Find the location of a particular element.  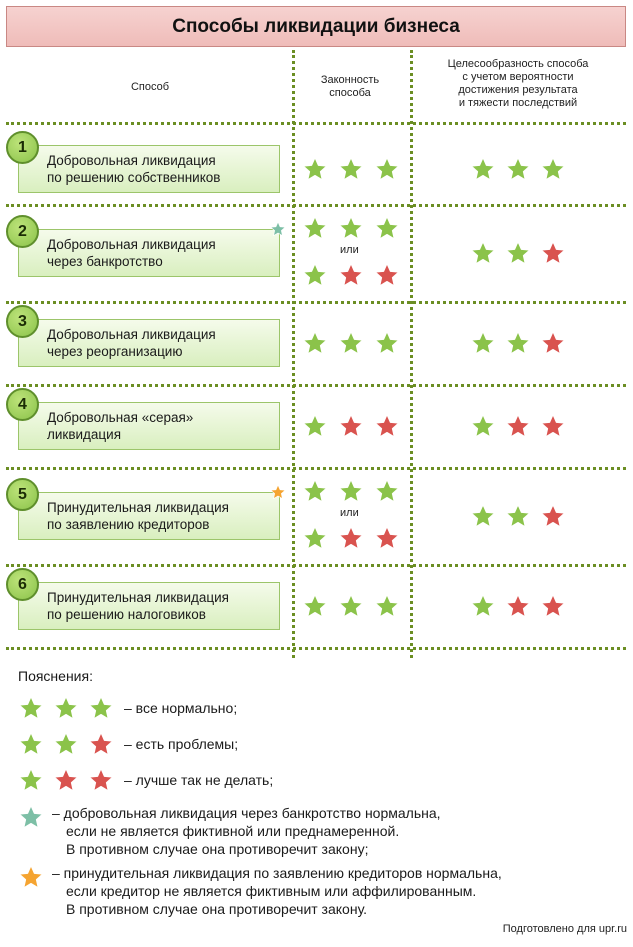

row-number-badge: 6 is located at coordinates (22, 584).